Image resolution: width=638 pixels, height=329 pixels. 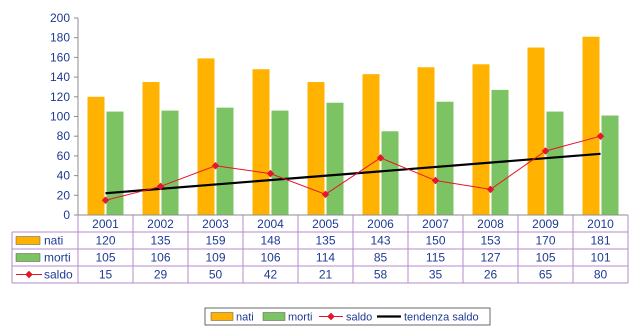 What do you see at coordinates (600, 258) in the screenshot?
I see `table-cell: 101` at bounding box center [600, 258].